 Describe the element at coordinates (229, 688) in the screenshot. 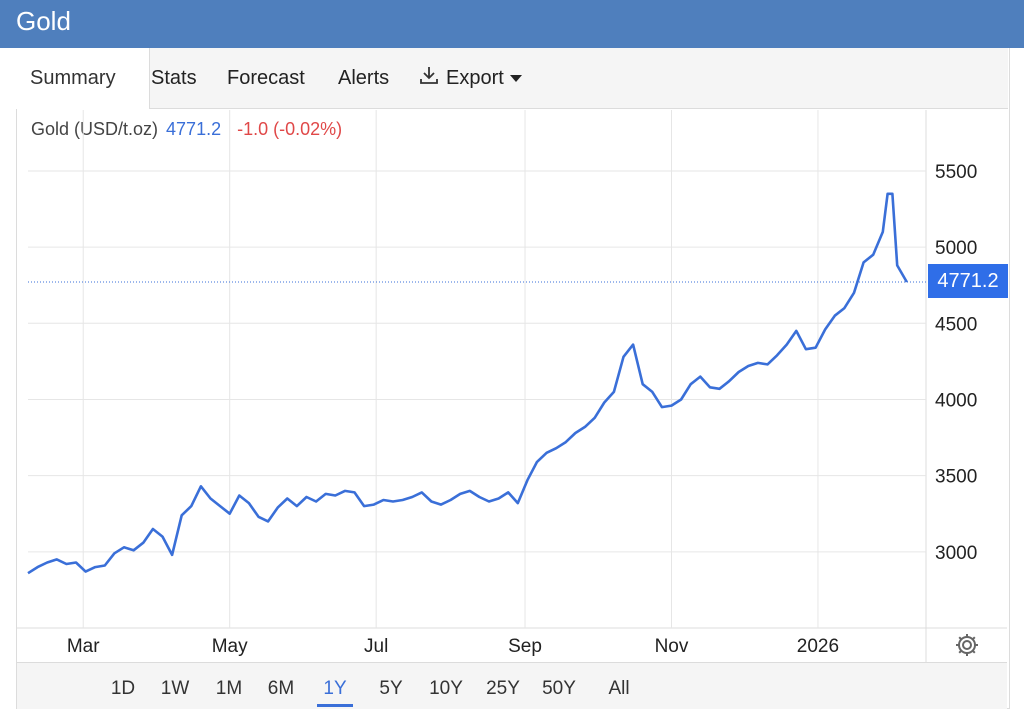

I see `range-1m: 1M` at that location.